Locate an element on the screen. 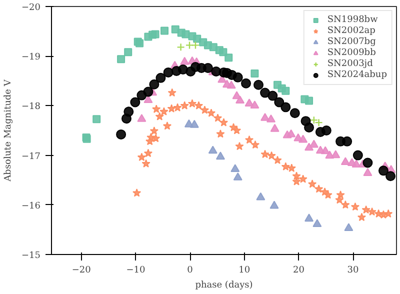 This screenshot has height=294, width=400. legend-label: SN2007bg is located at coordinates (351, 42).